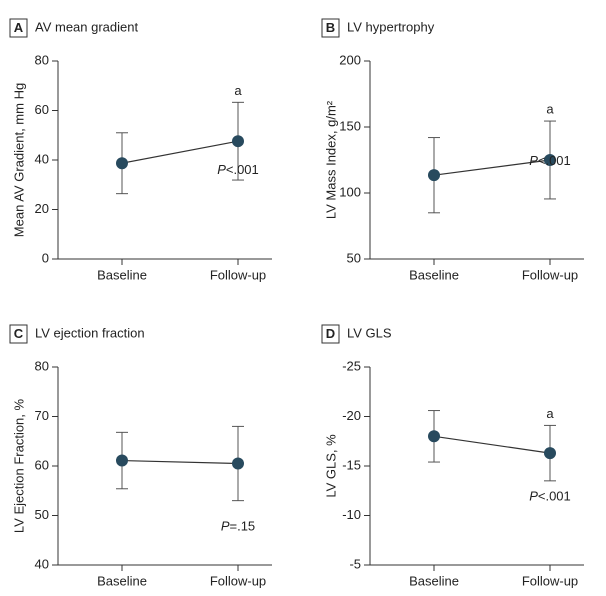  Describe the element at coordinates (350, 59) in the screenshot. I see `y-tick-label: 200` at that location.